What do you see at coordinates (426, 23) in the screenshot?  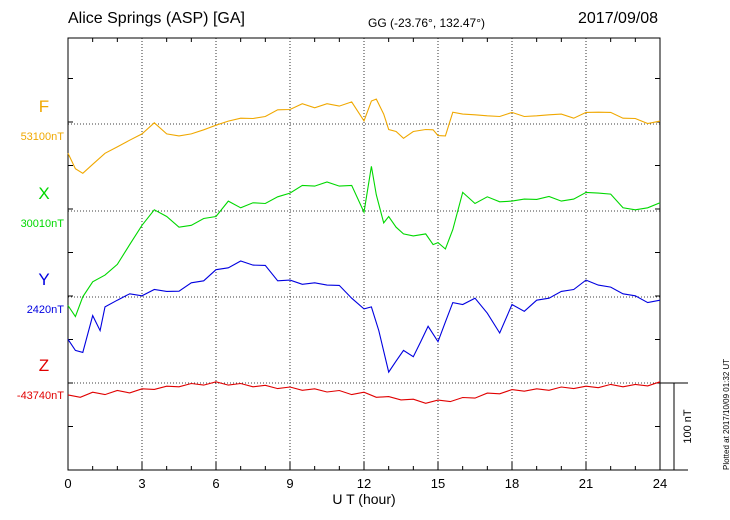 I see `station-coordinates: GG (-23.76°, 132.47°)` at bounding box center [426, 23].